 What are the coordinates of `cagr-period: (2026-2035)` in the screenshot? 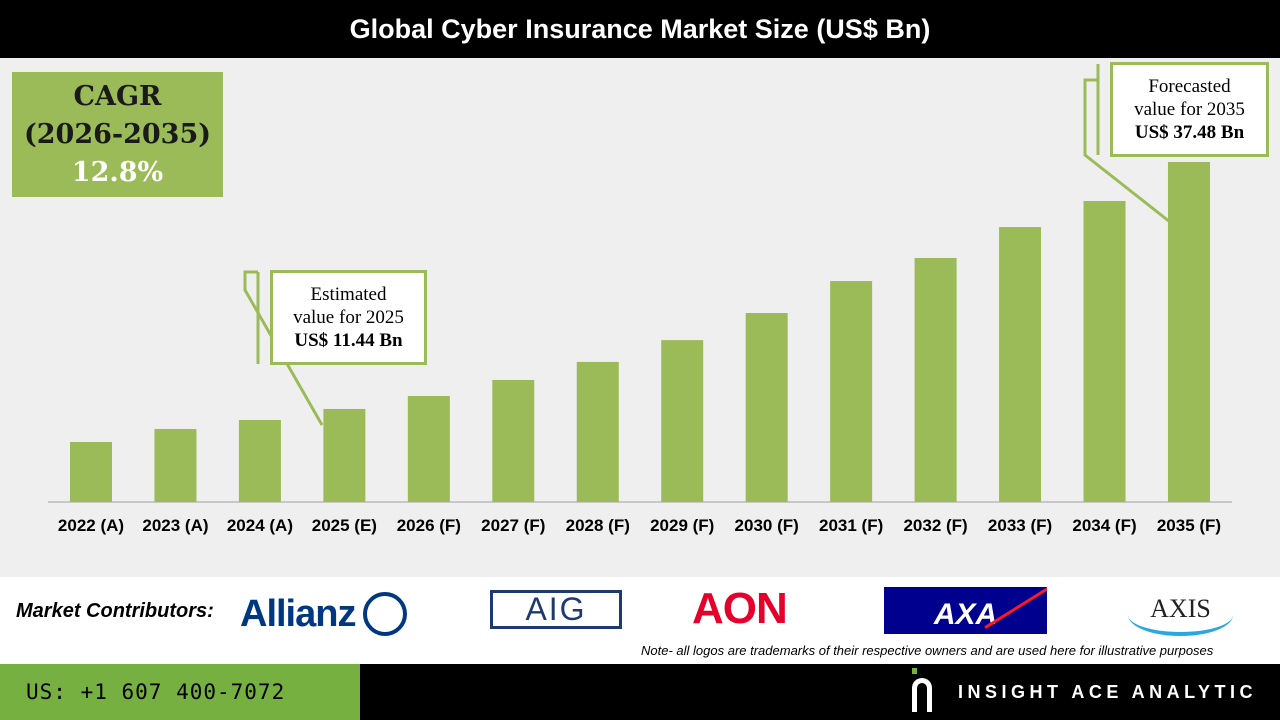 It's located at (117, 134).